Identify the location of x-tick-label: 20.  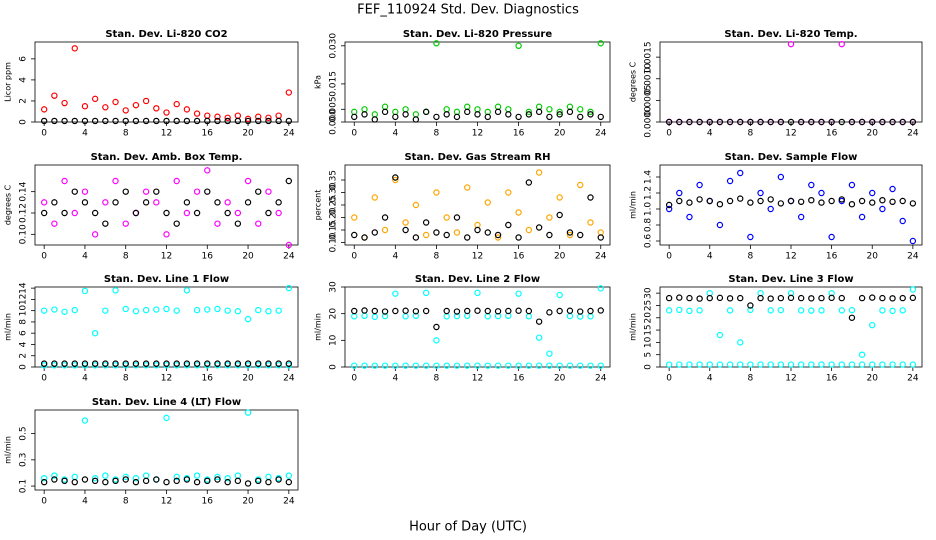
(560, 257).